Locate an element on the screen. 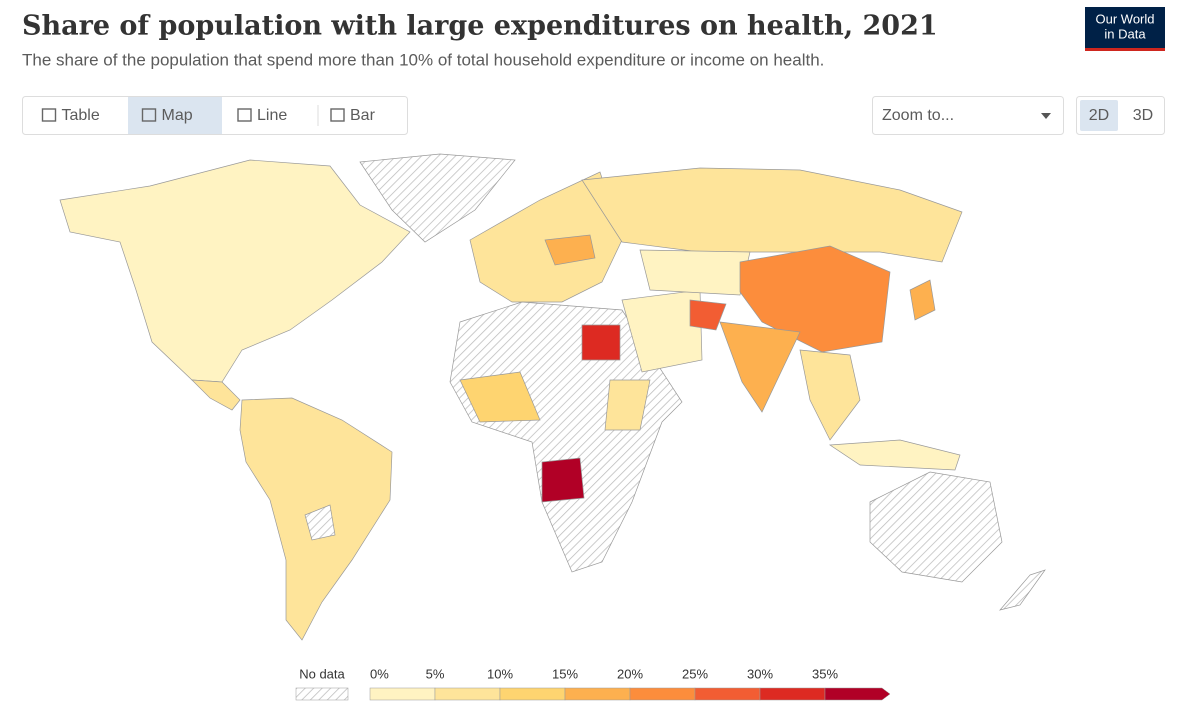 Image resolution: width=1180 pixels, height=721 pixels. logo: Our World in Data is located at coordinates (1125, 29).